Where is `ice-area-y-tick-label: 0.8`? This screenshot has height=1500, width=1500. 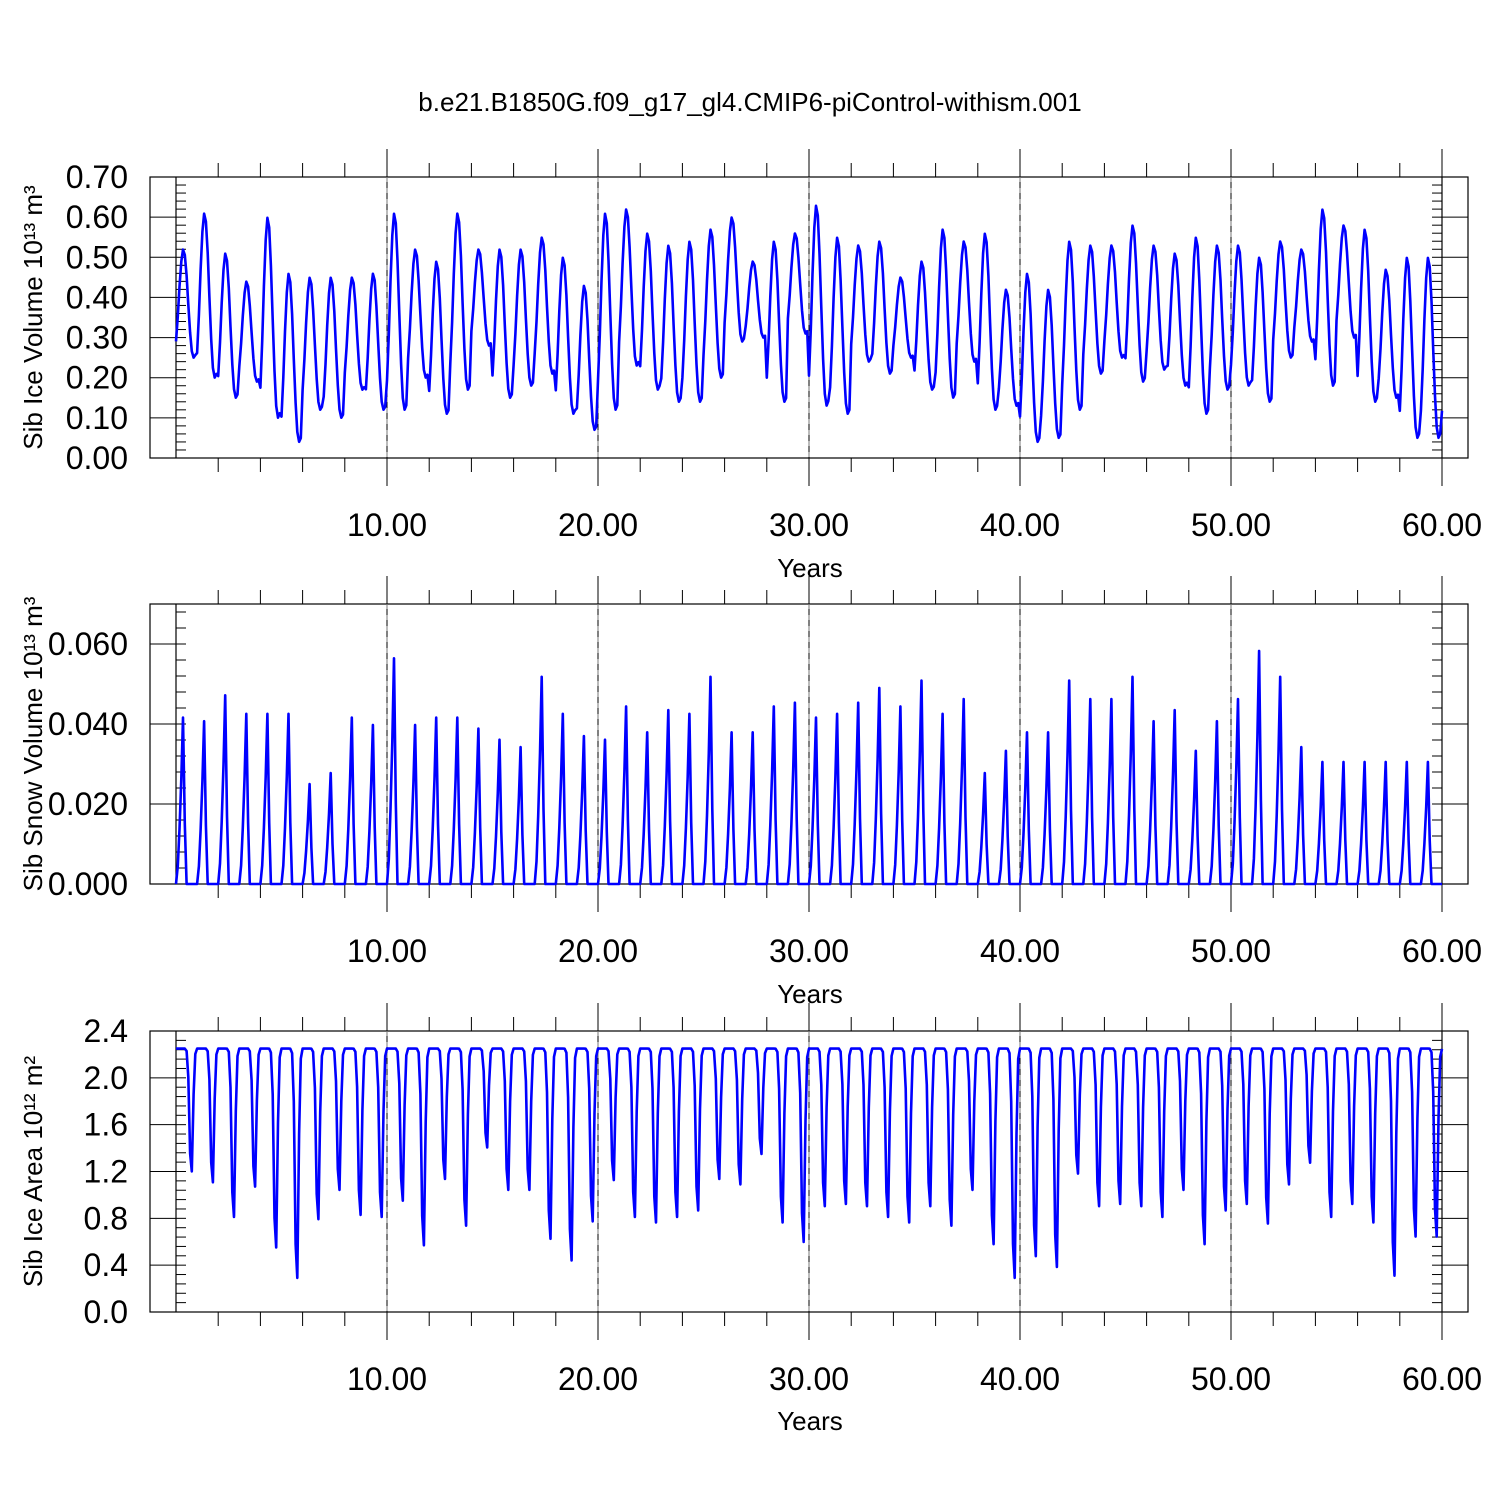 ice-area-y-tick-label: 0.8 is located at coordinates (106, 1218).